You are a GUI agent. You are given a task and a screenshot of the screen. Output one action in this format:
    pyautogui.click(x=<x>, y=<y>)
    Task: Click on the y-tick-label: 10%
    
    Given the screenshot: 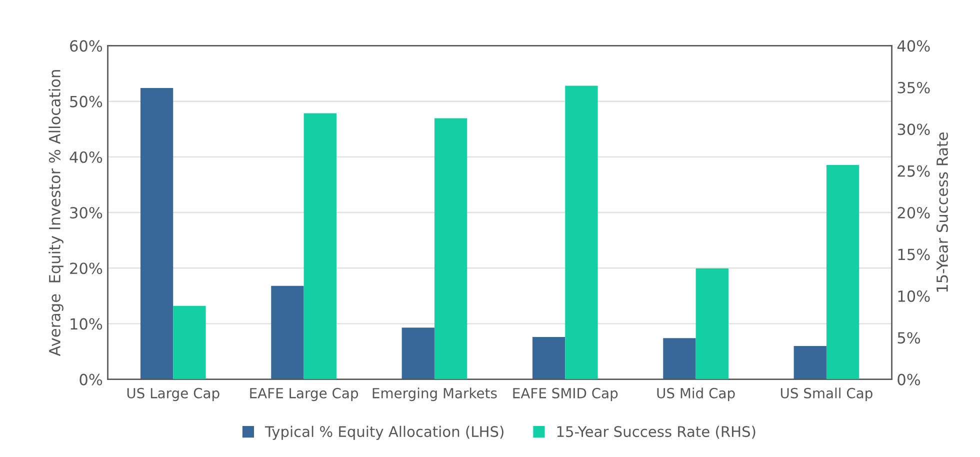 What is the action you would take?
    pyautogui.click(x=86, y=324)
    